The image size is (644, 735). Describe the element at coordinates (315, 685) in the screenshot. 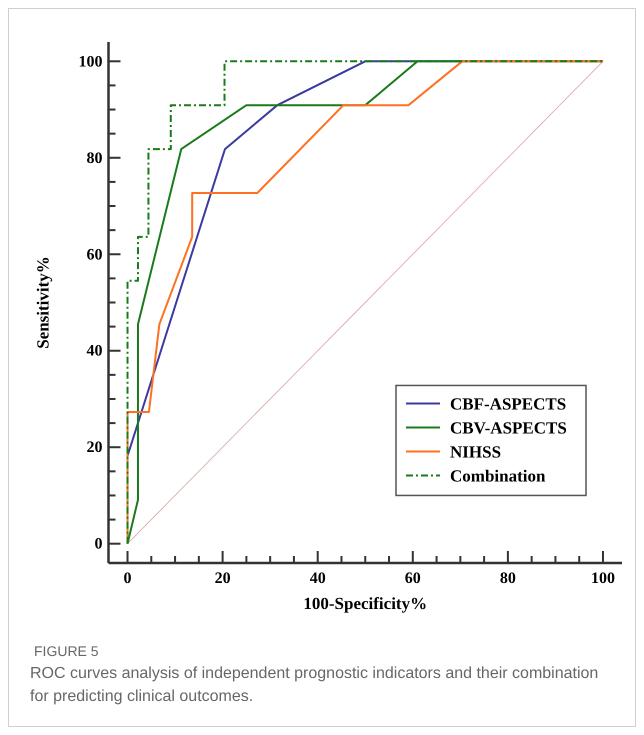

I see `text: ROC curves analysis of independent prognostic indicators and their combination for predicting clinical outcomes.` at that location.